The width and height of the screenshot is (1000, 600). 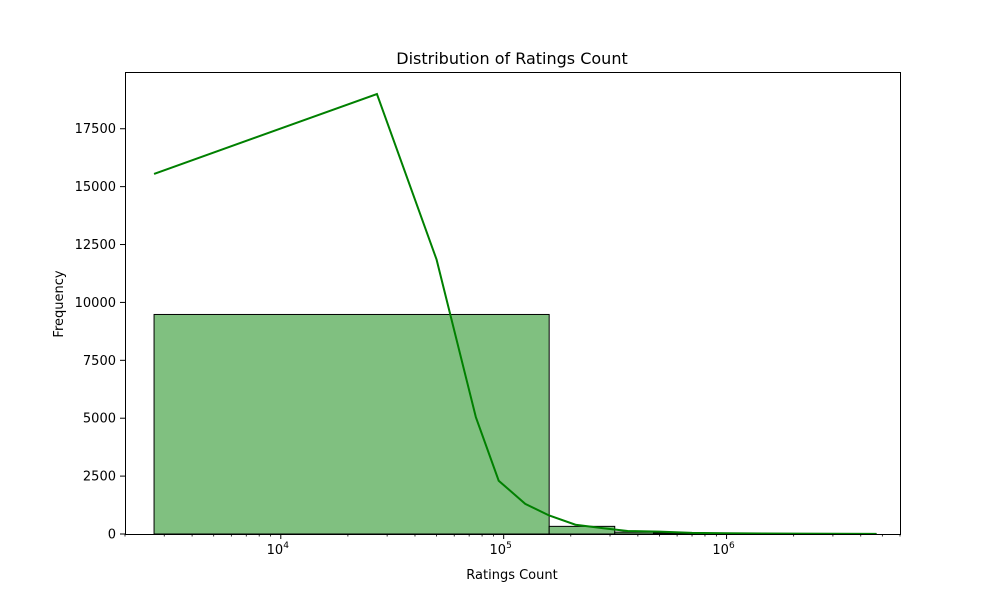 I want to click on y-axis-label: Frequency, so click(x=59, y=303).